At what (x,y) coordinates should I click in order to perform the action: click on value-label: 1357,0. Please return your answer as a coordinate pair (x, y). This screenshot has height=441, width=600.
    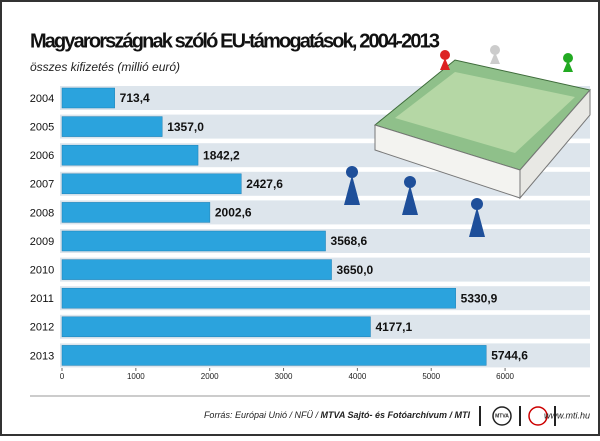
    Looking at the image, I should click on (185, 127).